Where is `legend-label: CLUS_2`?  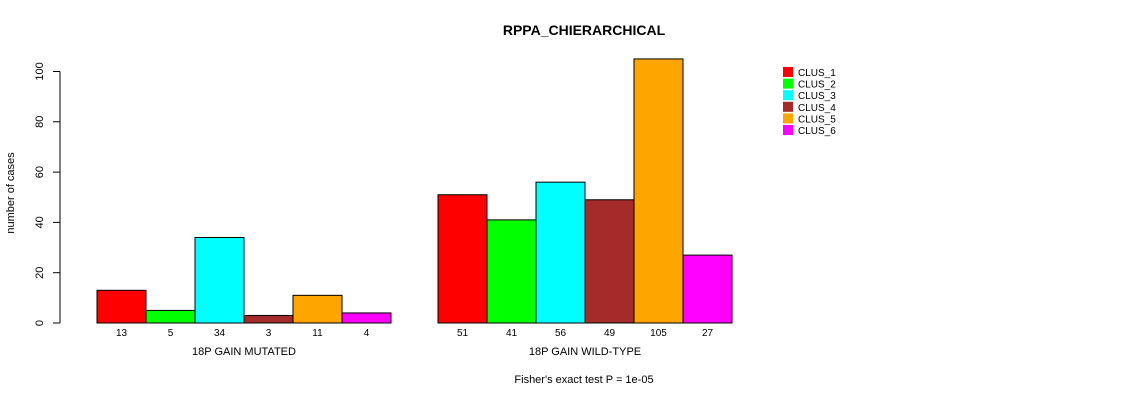
legend-label: CLUS_2 is located at coordinates (817, 85).